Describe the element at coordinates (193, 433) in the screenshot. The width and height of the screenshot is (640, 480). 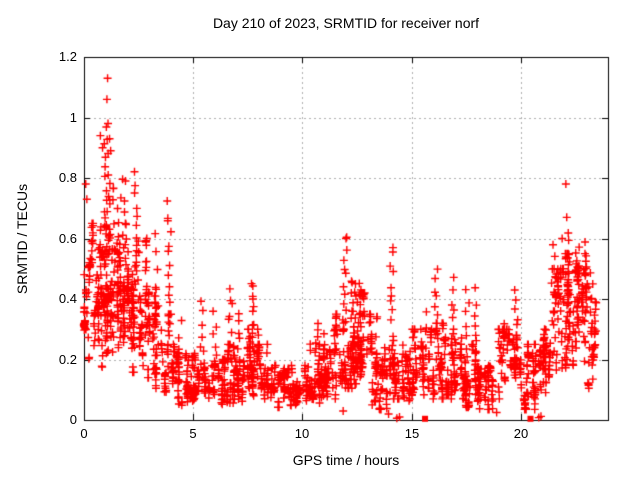
I see `x-tick-label-5: 5` at that location.